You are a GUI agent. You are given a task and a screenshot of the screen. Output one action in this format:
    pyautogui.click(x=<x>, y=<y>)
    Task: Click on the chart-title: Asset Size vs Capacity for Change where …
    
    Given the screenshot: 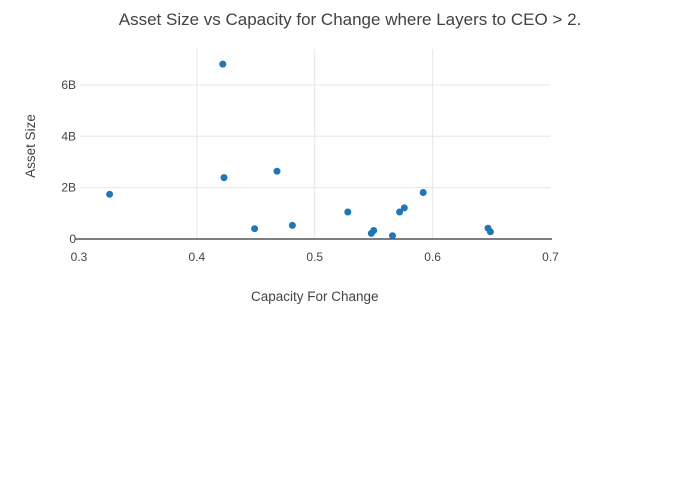 What is the action you would take?
    pyautogui.click(x=350, y=19)
    